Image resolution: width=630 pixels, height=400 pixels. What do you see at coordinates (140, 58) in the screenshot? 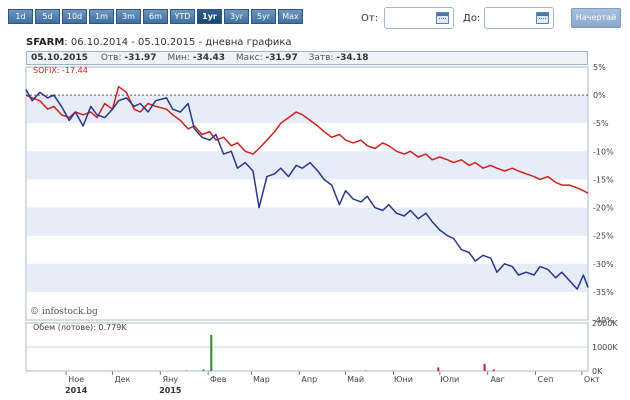
I see `open-value: -31.97` at bounding box center [140, 58].